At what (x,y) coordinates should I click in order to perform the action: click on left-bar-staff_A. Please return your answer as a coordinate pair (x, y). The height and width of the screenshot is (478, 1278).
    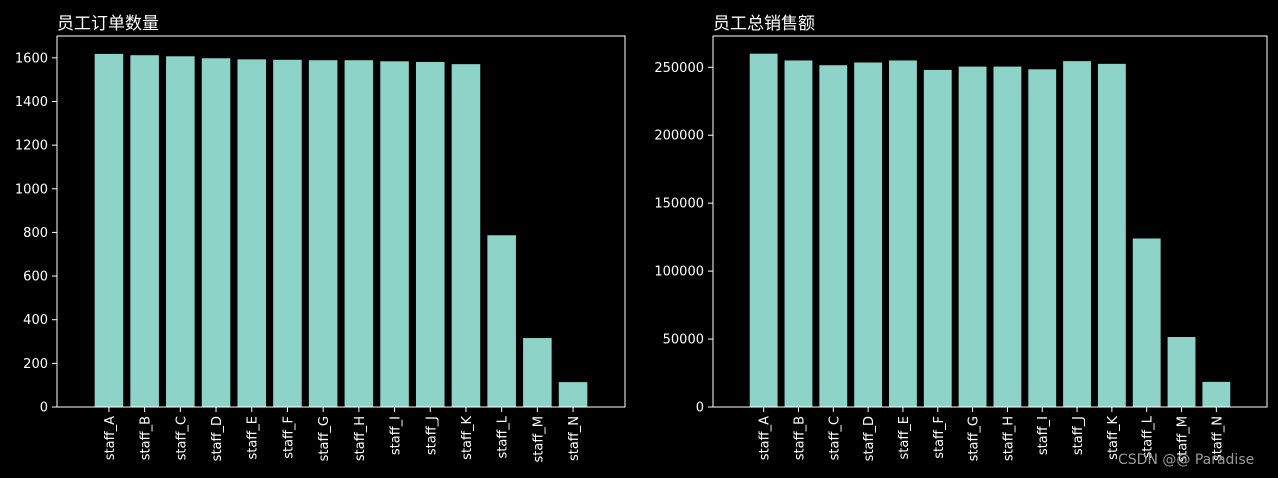
    Looking at the image, I should click on (109, 230).